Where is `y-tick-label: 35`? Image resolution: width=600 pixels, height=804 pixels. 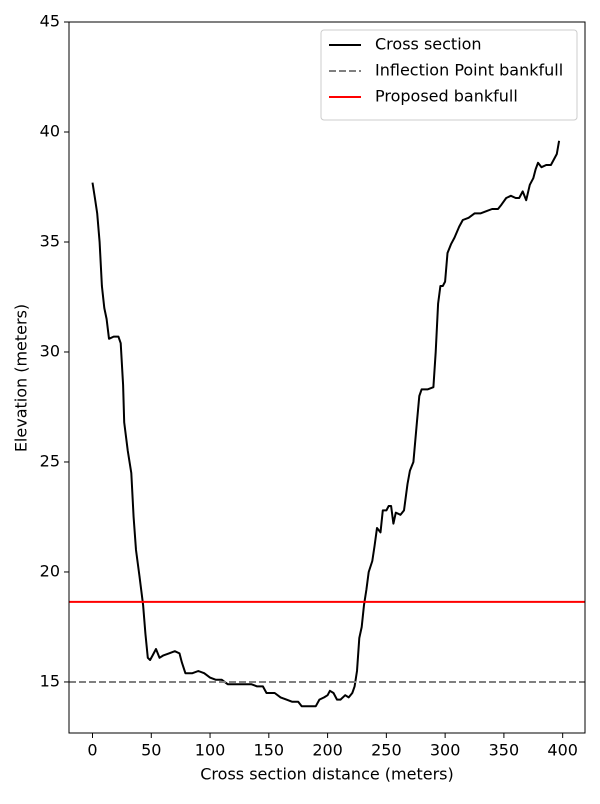 y-tick-label: 35 is located at coordinates (50, 240).